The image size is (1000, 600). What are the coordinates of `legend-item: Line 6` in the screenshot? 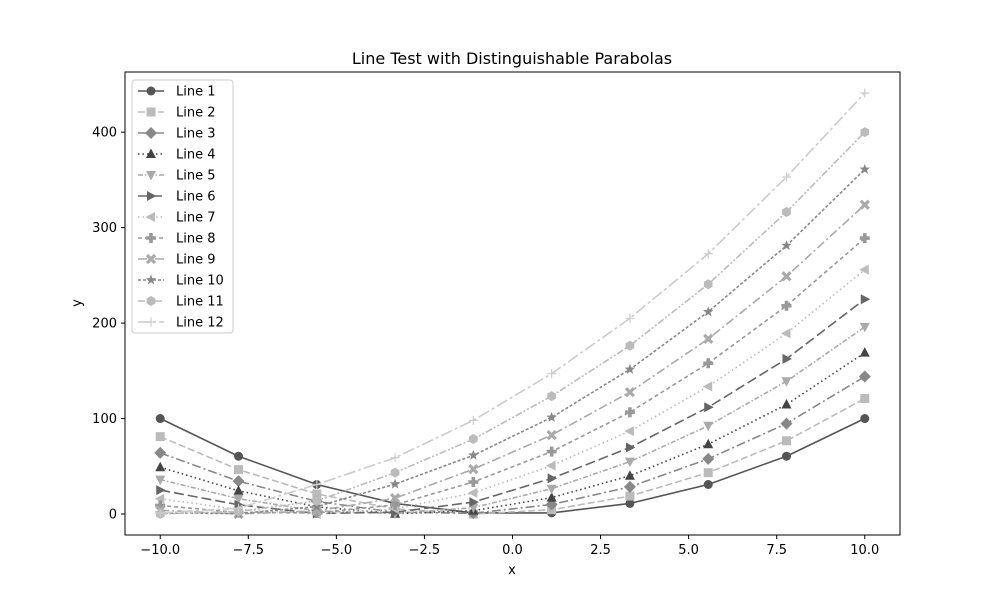 It's located at (177, 197).